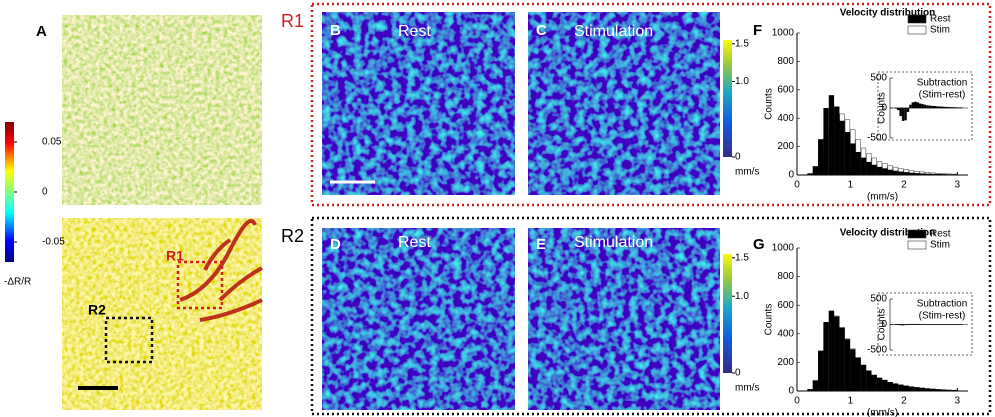 The width and height of the screenshot is (995, 417). Describe the element at coordinates (292, 21) in the screenshot. I see `region-label: R1` at that location.